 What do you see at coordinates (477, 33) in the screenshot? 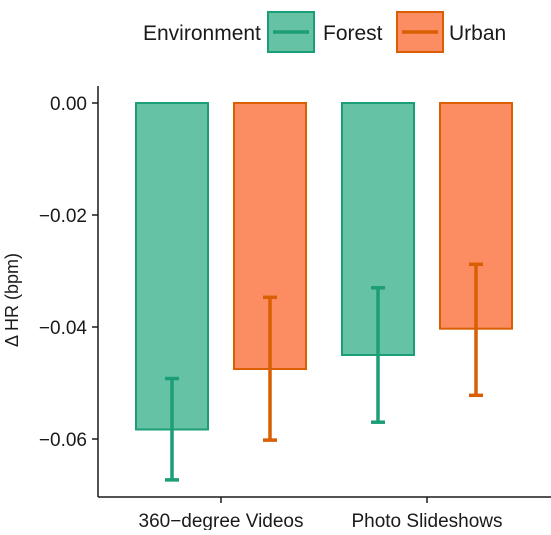
I see `legend-label-urban: Urban` at bounding box center [477, 33].